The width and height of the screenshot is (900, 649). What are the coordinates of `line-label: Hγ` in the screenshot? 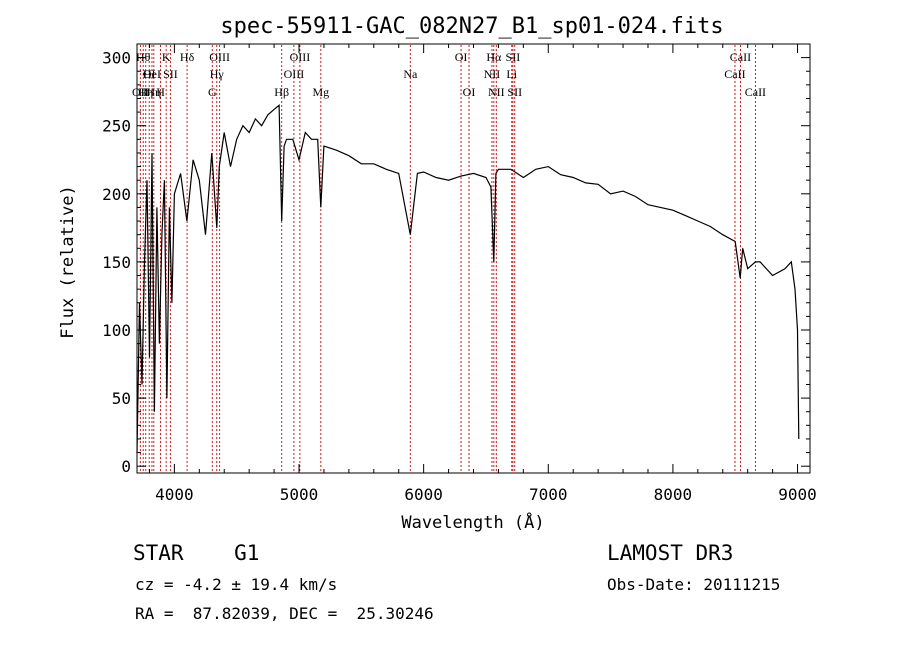 It's located at (217, 74).